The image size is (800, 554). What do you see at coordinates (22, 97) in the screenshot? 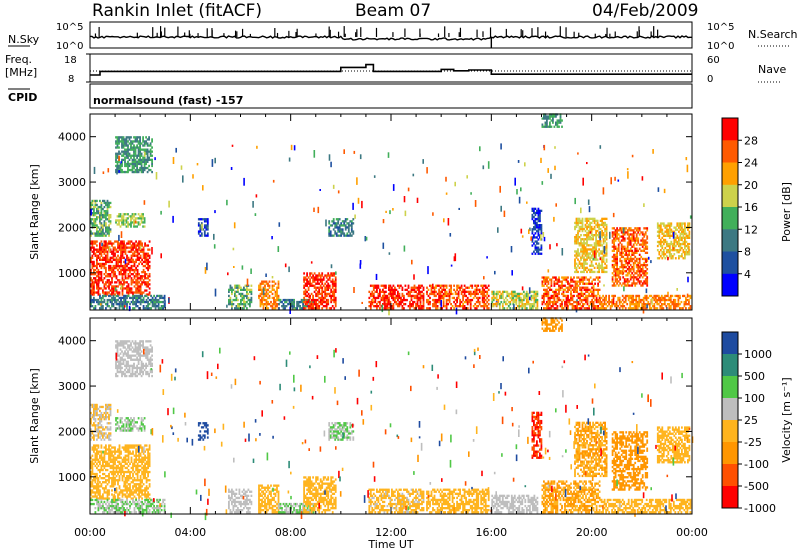
I see `cpid-label: CPID` at bounding box center [22, 97].